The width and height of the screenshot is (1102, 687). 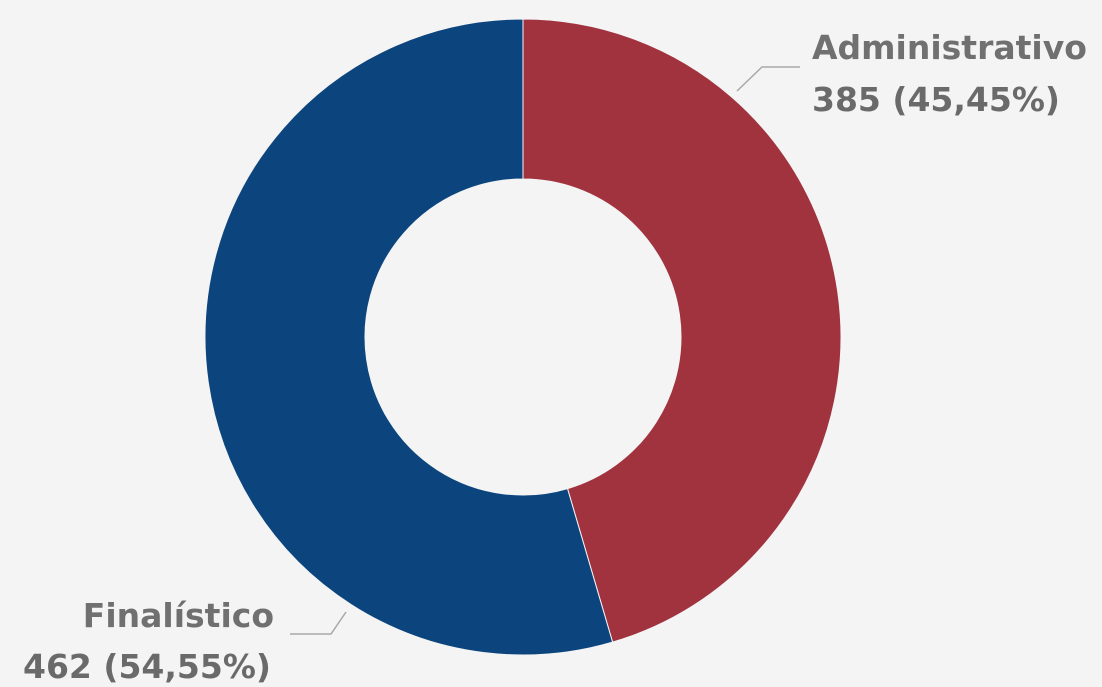 I want to click on slice-label-administrativo-value: 385 (45,45%), so click(x=936, y=99).